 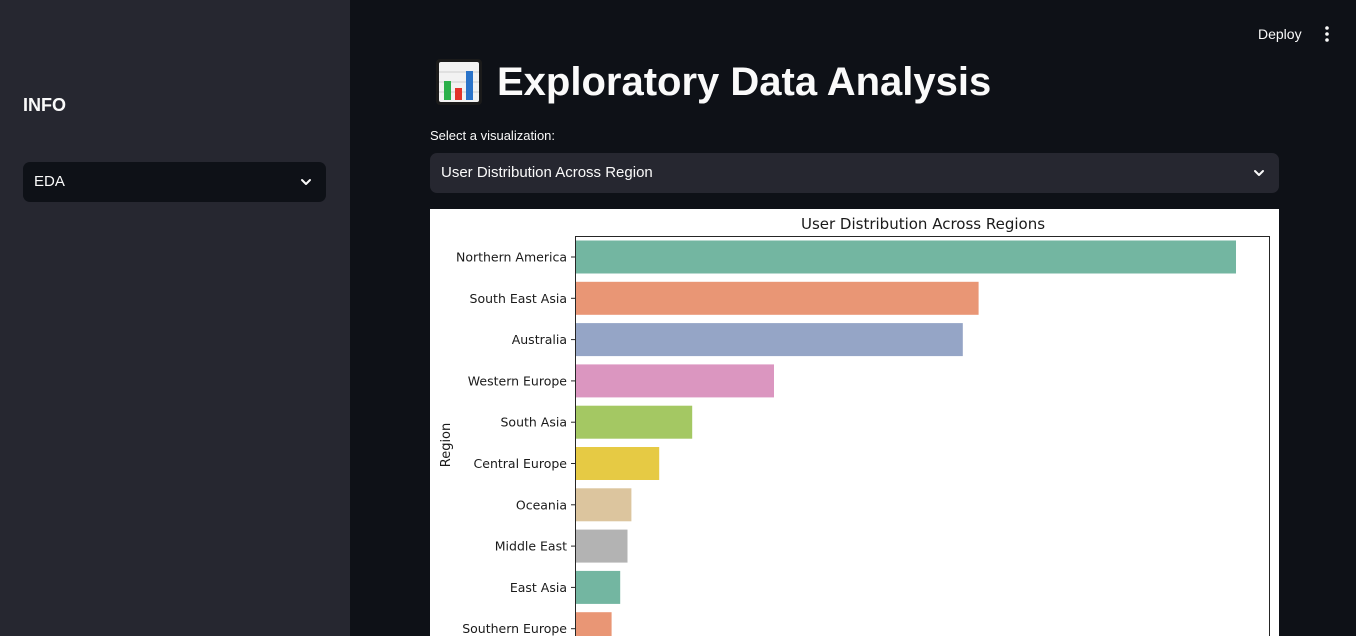 I want to click on bar-chart-icon, so click(x=459, y=82).